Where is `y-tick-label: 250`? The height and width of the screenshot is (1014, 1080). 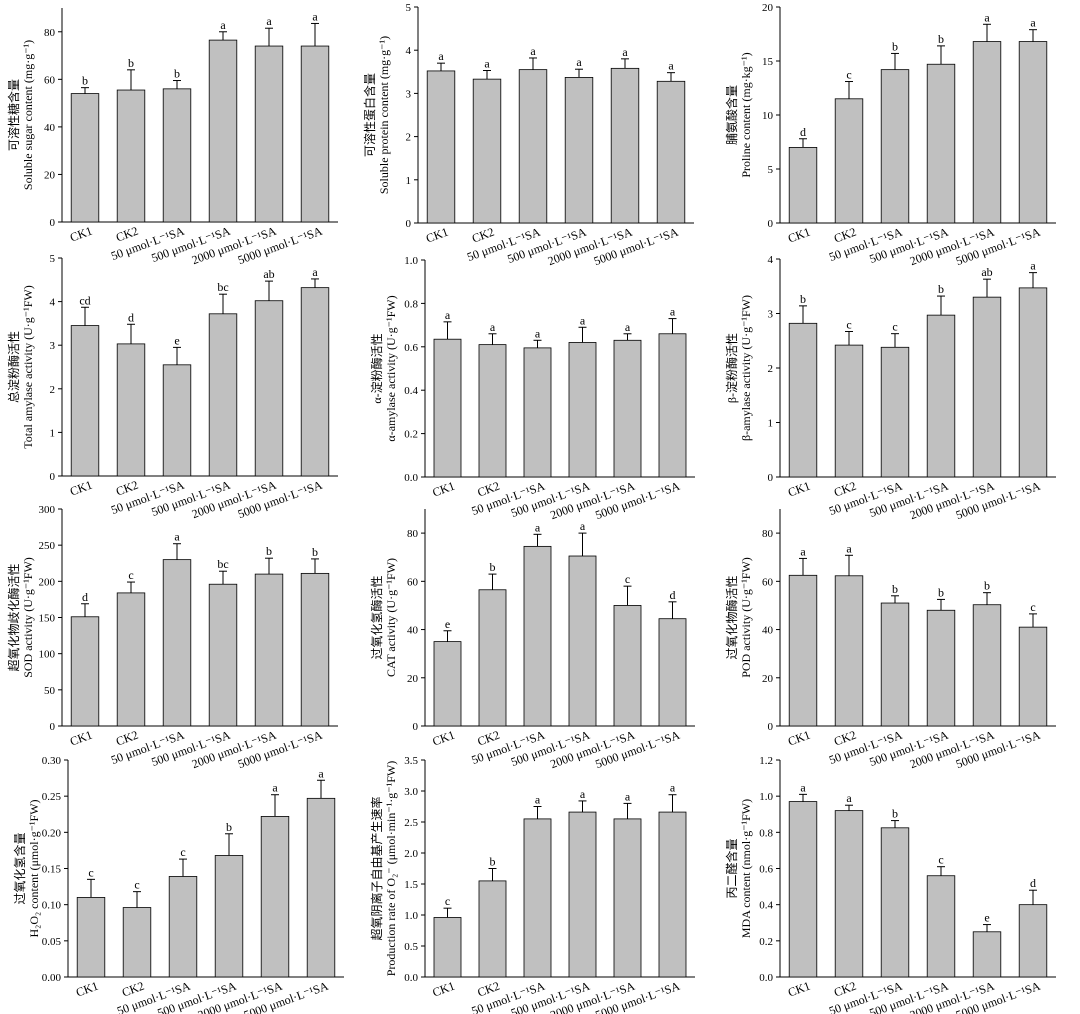 y-tick-label: 250 is located at coordinates (47, 546).